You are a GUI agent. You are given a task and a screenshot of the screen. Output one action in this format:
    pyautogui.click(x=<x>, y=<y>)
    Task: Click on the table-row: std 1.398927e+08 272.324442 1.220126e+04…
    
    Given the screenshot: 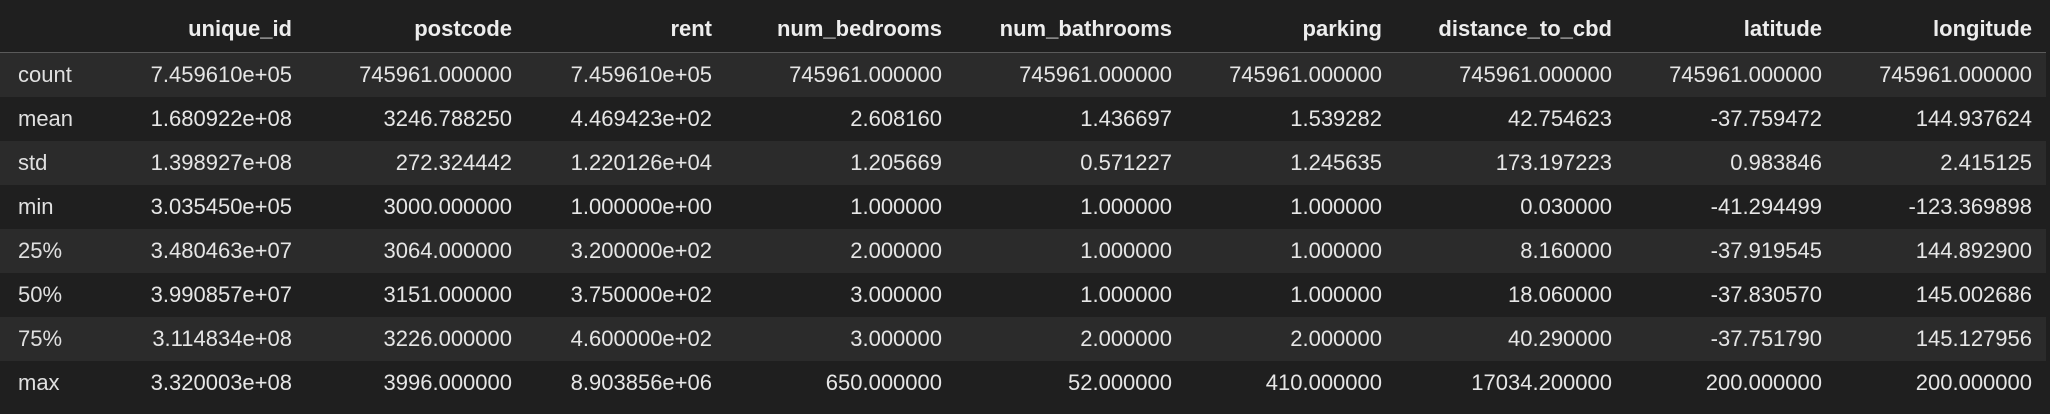 What is the action you would take?
    pyautogui.click(x=1023, y=163)
    